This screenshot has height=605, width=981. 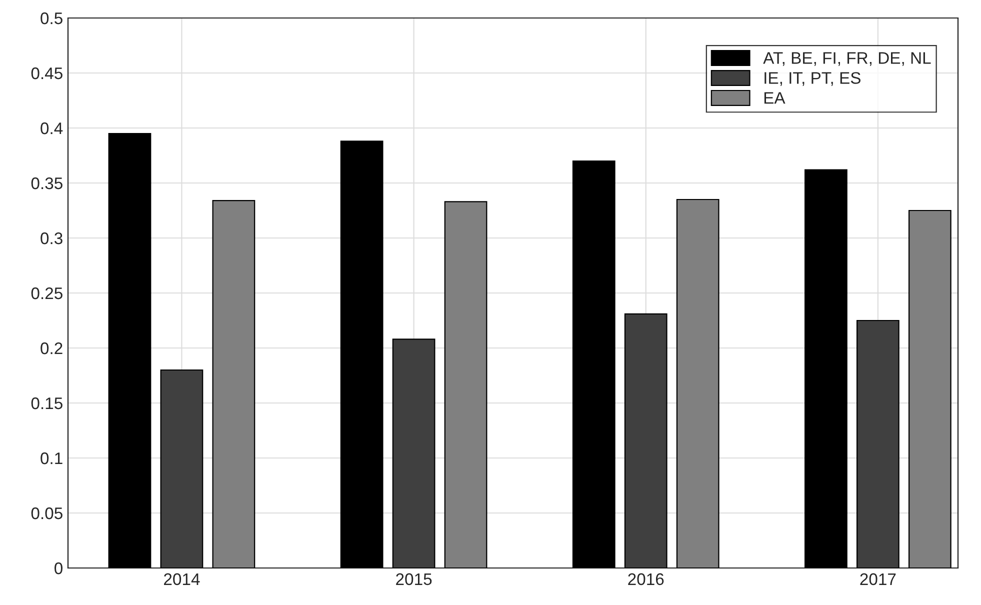 I want to click on x-tick-label: 2016, so click(x=646, y=579).